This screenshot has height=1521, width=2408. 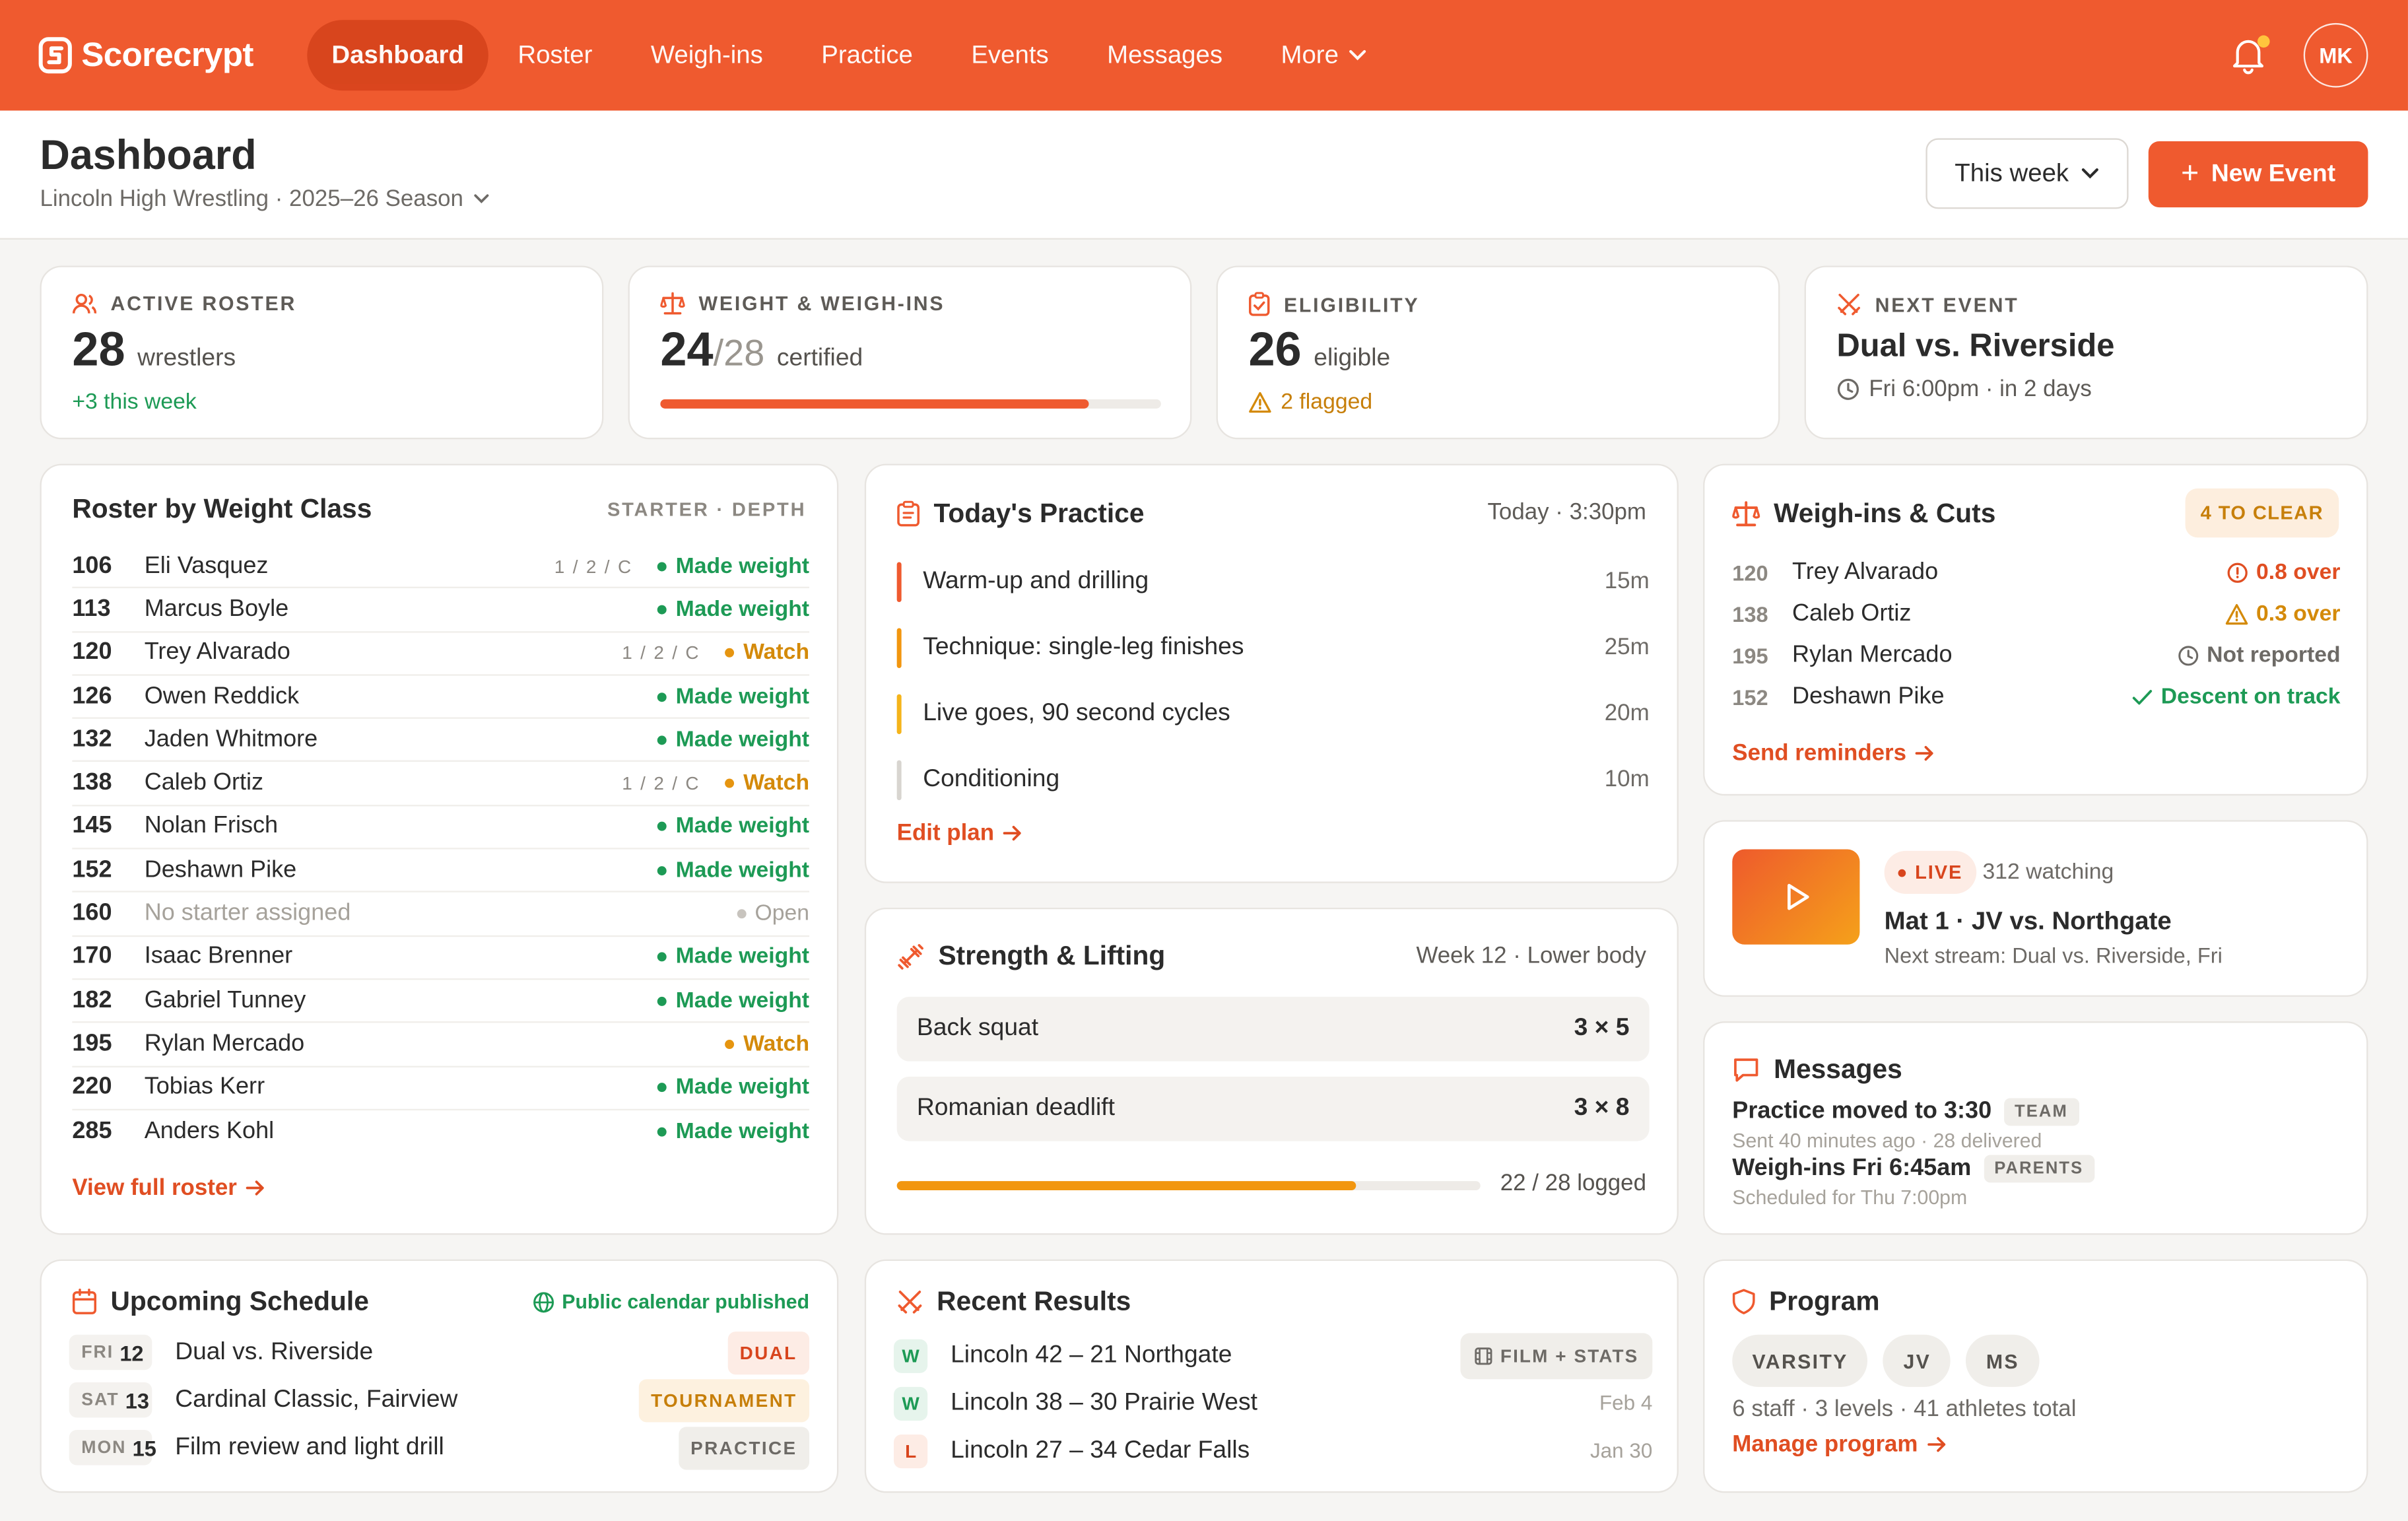 What do you see at coordinates (2003, 1360) in the screenshot?
I see `level-pill-ms: MS` at bounding box center [2003, 1360].